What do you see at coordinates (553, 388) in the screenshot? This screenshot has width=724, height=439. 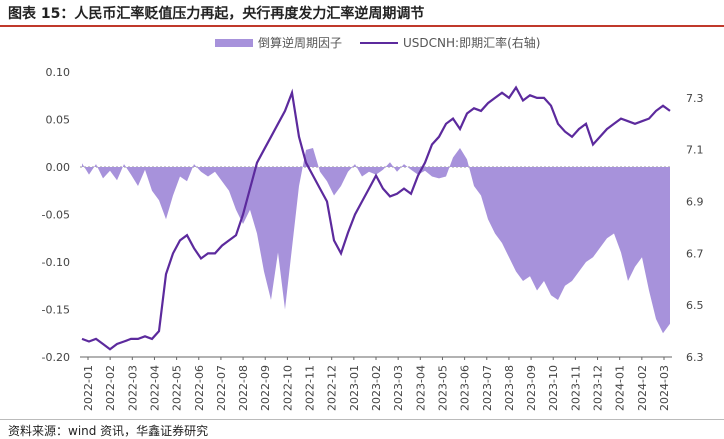 I see `x-tick-label: 2023-10` at bounding box center [553, 388].